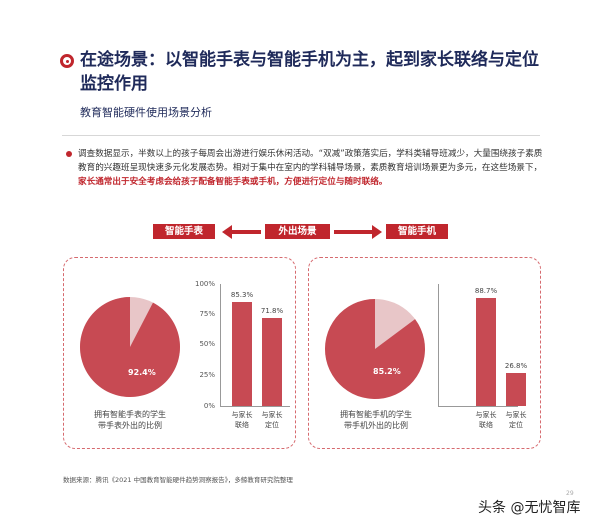 This screenshot has width=600, height=527. What do you see at coordinates (297, 231) in the screenshot?
I see `tag-outing-scene: 外出场景` at bounding box center [297, 231].